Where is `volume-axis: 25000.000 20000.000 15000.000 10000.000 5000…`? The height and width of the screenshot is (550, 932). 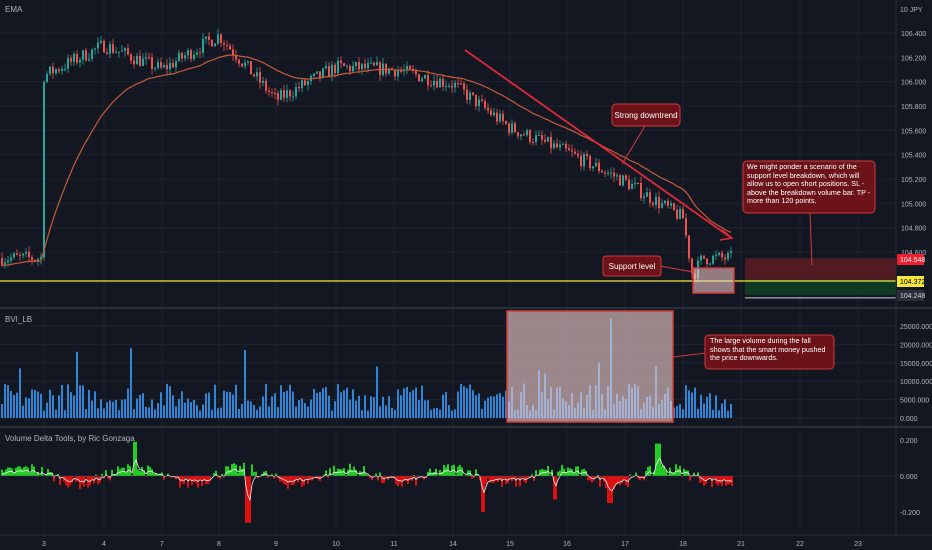
volume-axis: 25000.000 20000.000 15000.000 10000.000 5000… is located at coordinates (916, 373).